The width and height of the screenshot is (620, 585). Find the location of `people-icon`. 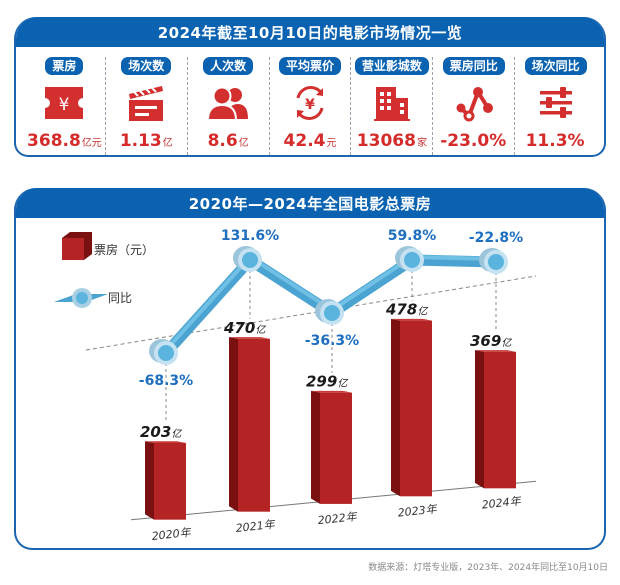

people-icon is located at coordinates (228, 103).